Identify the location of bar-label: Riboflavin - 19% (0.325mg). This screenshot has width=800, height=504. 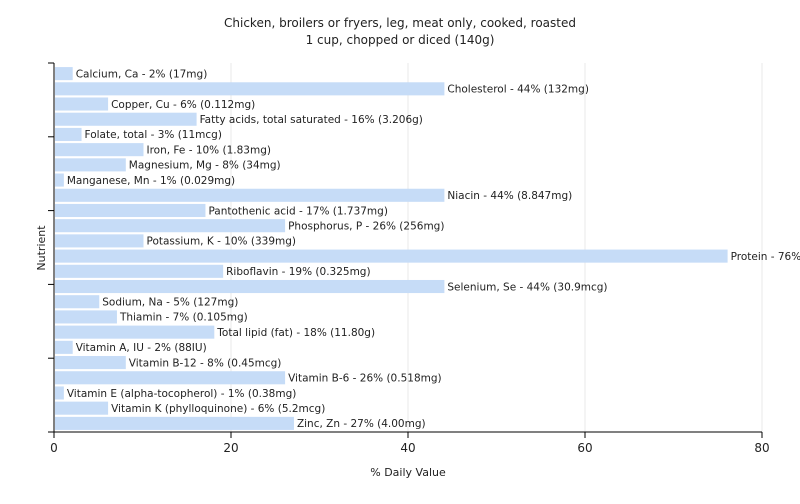
(298, 272).